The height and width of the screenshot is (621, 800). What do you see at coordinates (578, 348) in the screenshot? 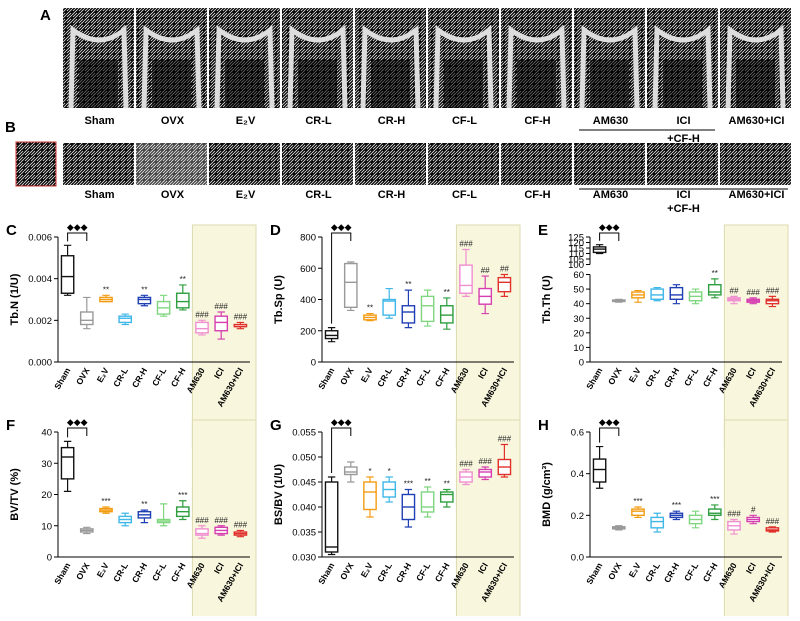
I see `y-tick-label: 10` at bounding box center [578, 348].